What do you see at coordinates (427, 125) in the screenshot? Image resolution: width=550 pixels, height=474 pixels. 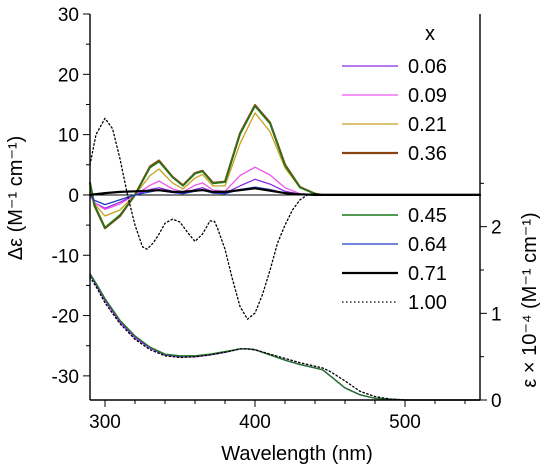 I see `legend-label-0.21: 0.21` at bounding box center [427, 125].